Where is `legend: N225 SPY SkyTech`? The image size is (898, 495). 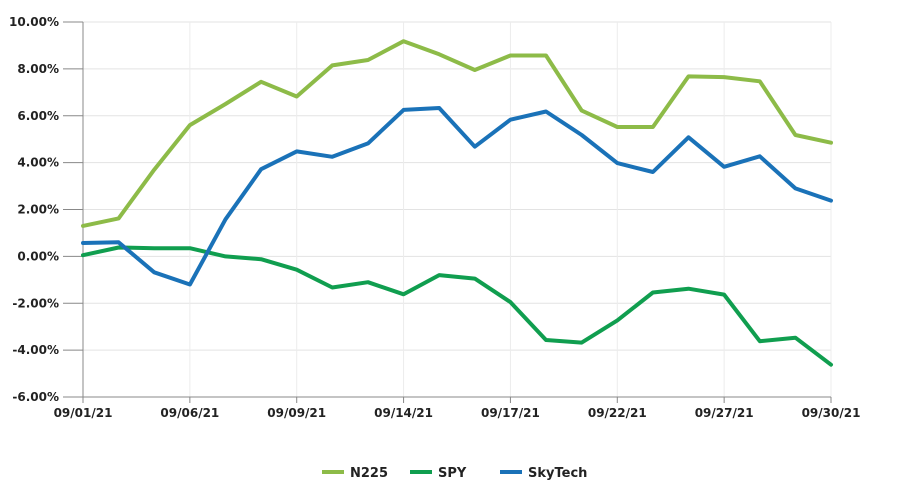 legend: N225 SPY SkyTech is located at coordinates (454, 473).